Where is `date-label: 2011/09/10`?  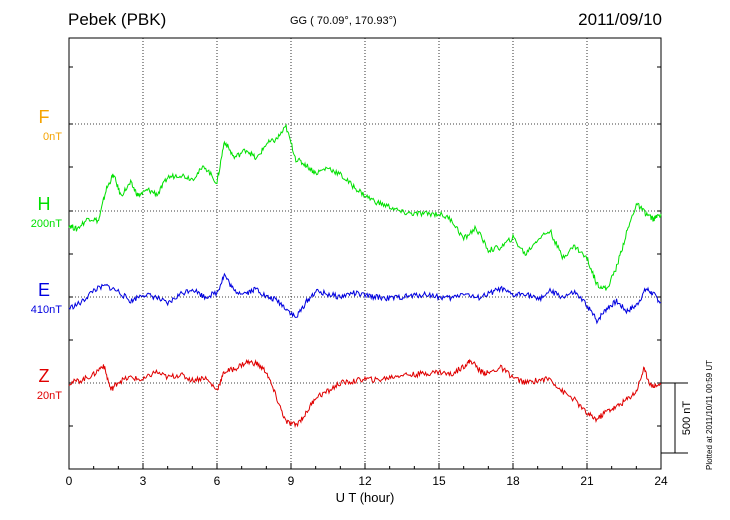 date-label: 2011/09/10 is located at coordinates (620, 19).